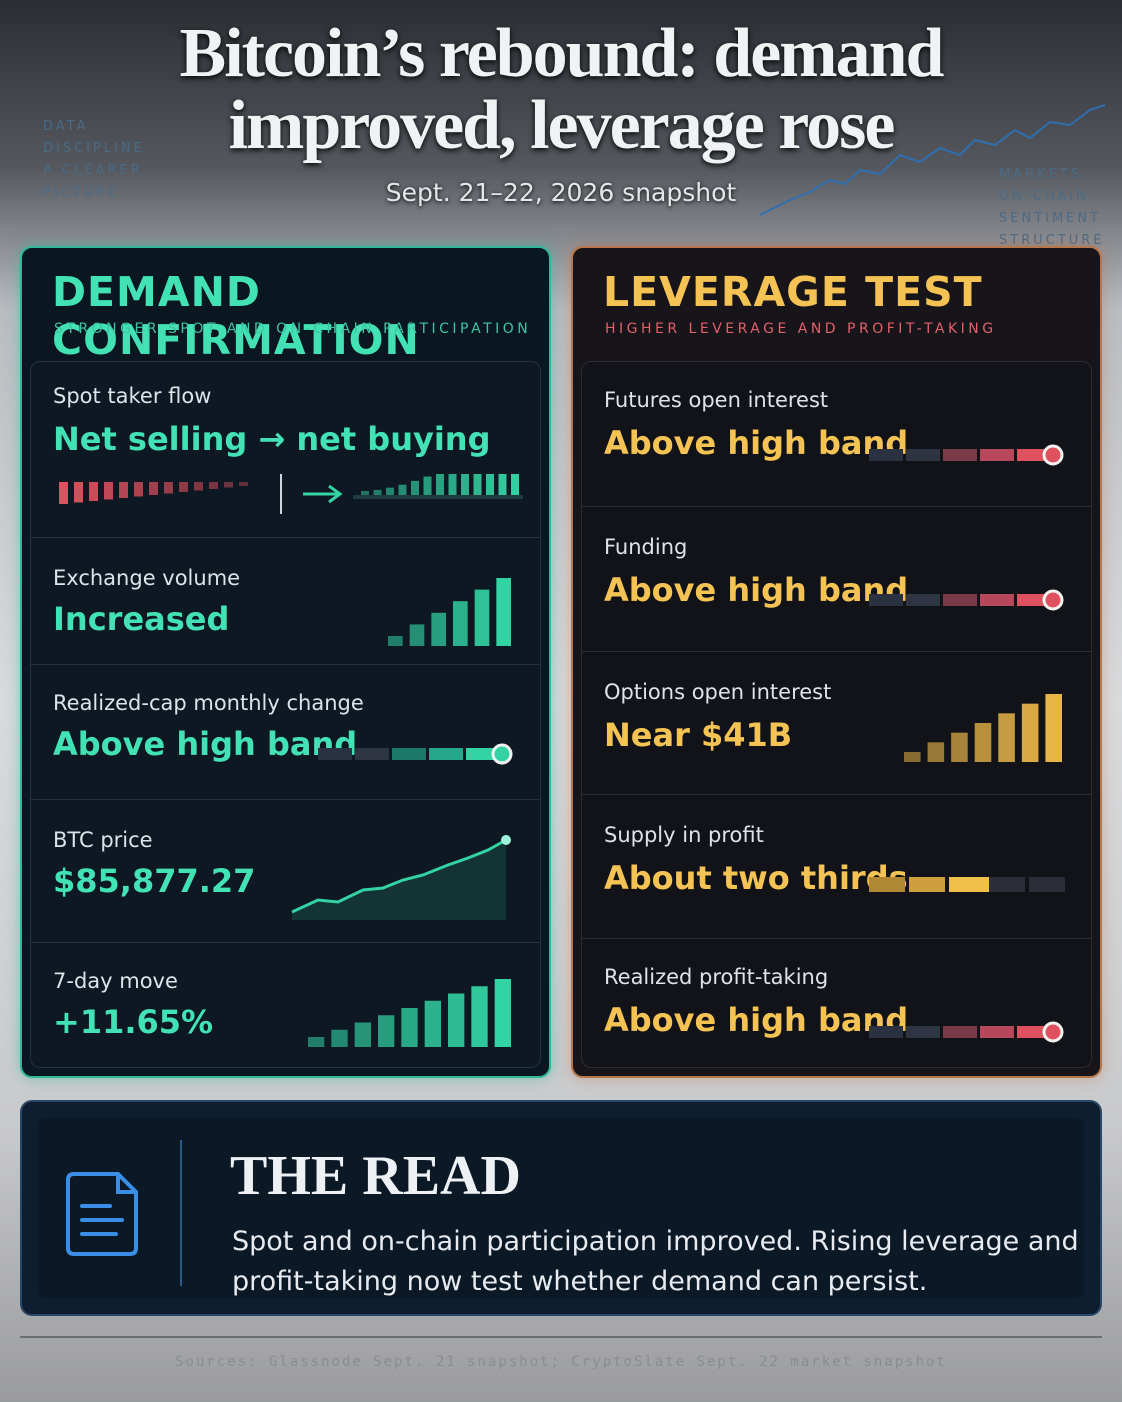  I want to click on metric-label: Realized-cap monthly change, so click(208, 703).